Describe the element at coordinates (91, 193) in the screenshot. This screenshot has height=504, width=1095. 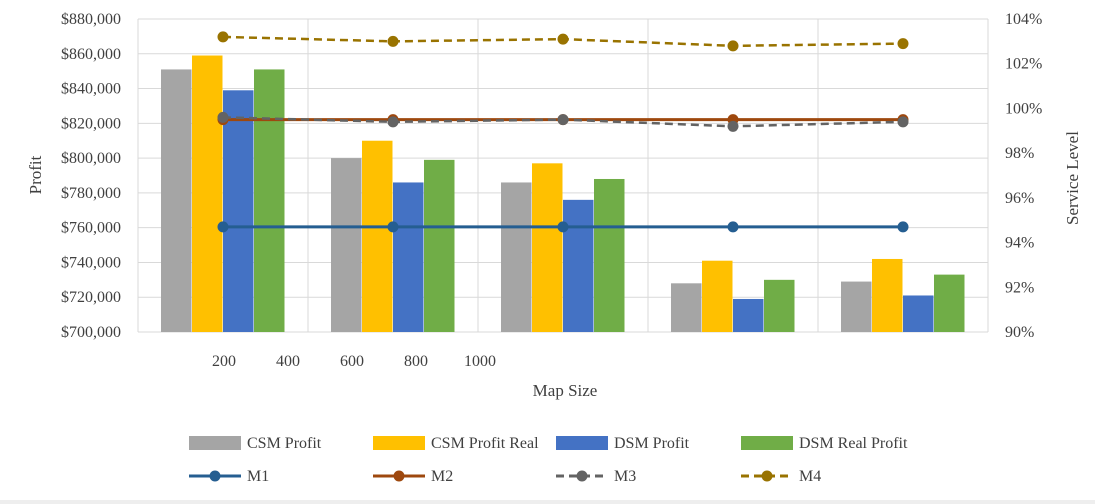
I see `y-tick-label: $780,000` at that location.